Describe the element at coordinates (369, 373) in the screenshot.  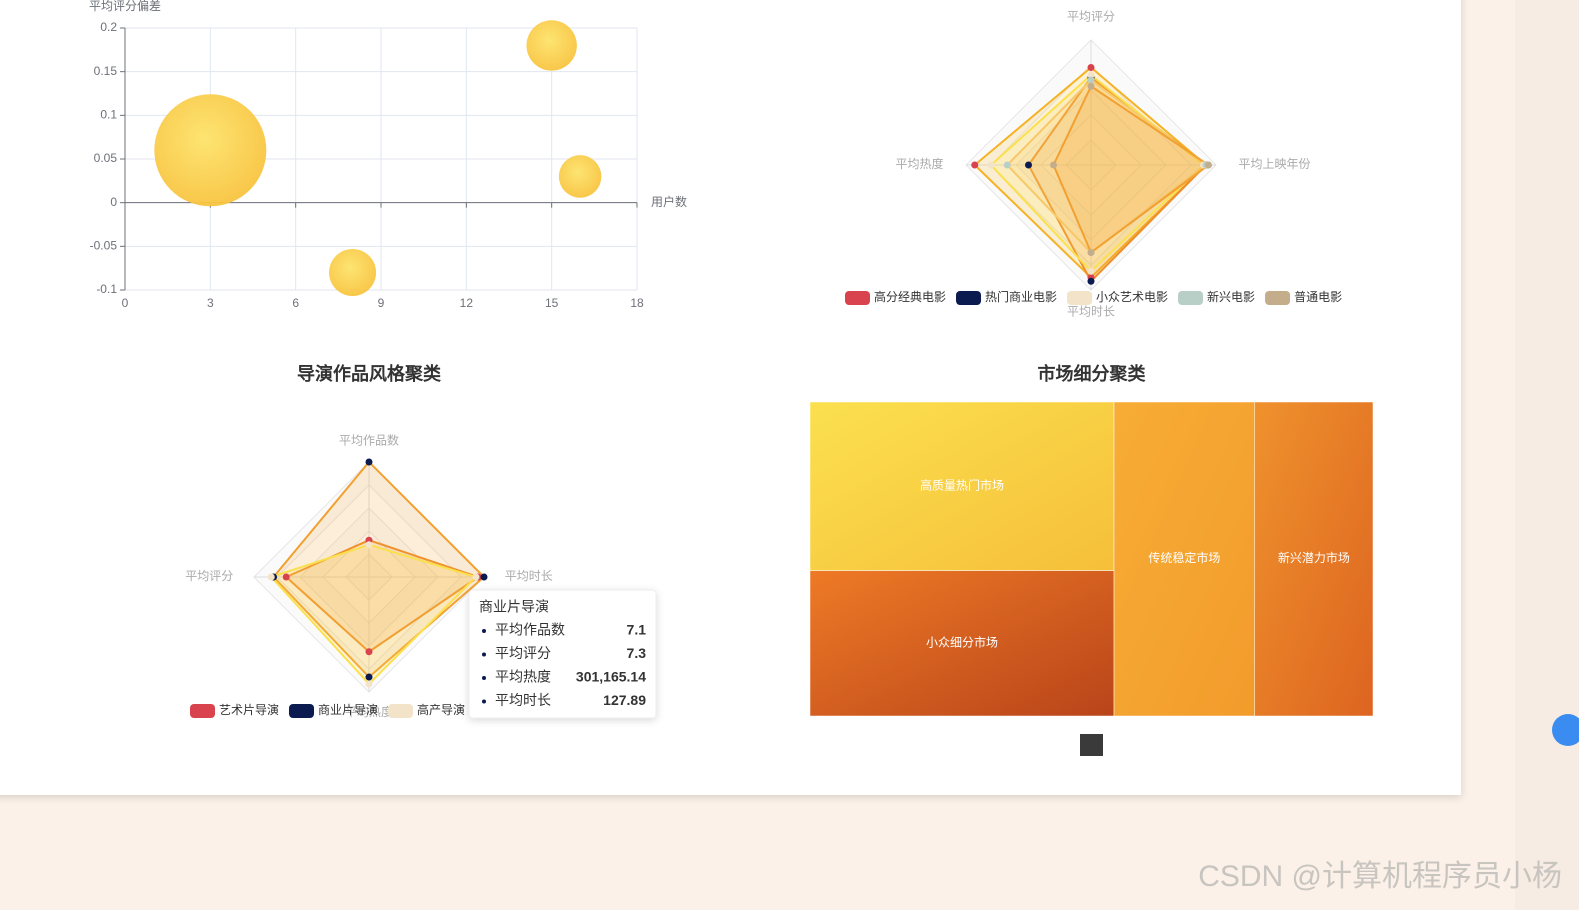
I see `chart-title: 导演作品风格聚类` at that location.